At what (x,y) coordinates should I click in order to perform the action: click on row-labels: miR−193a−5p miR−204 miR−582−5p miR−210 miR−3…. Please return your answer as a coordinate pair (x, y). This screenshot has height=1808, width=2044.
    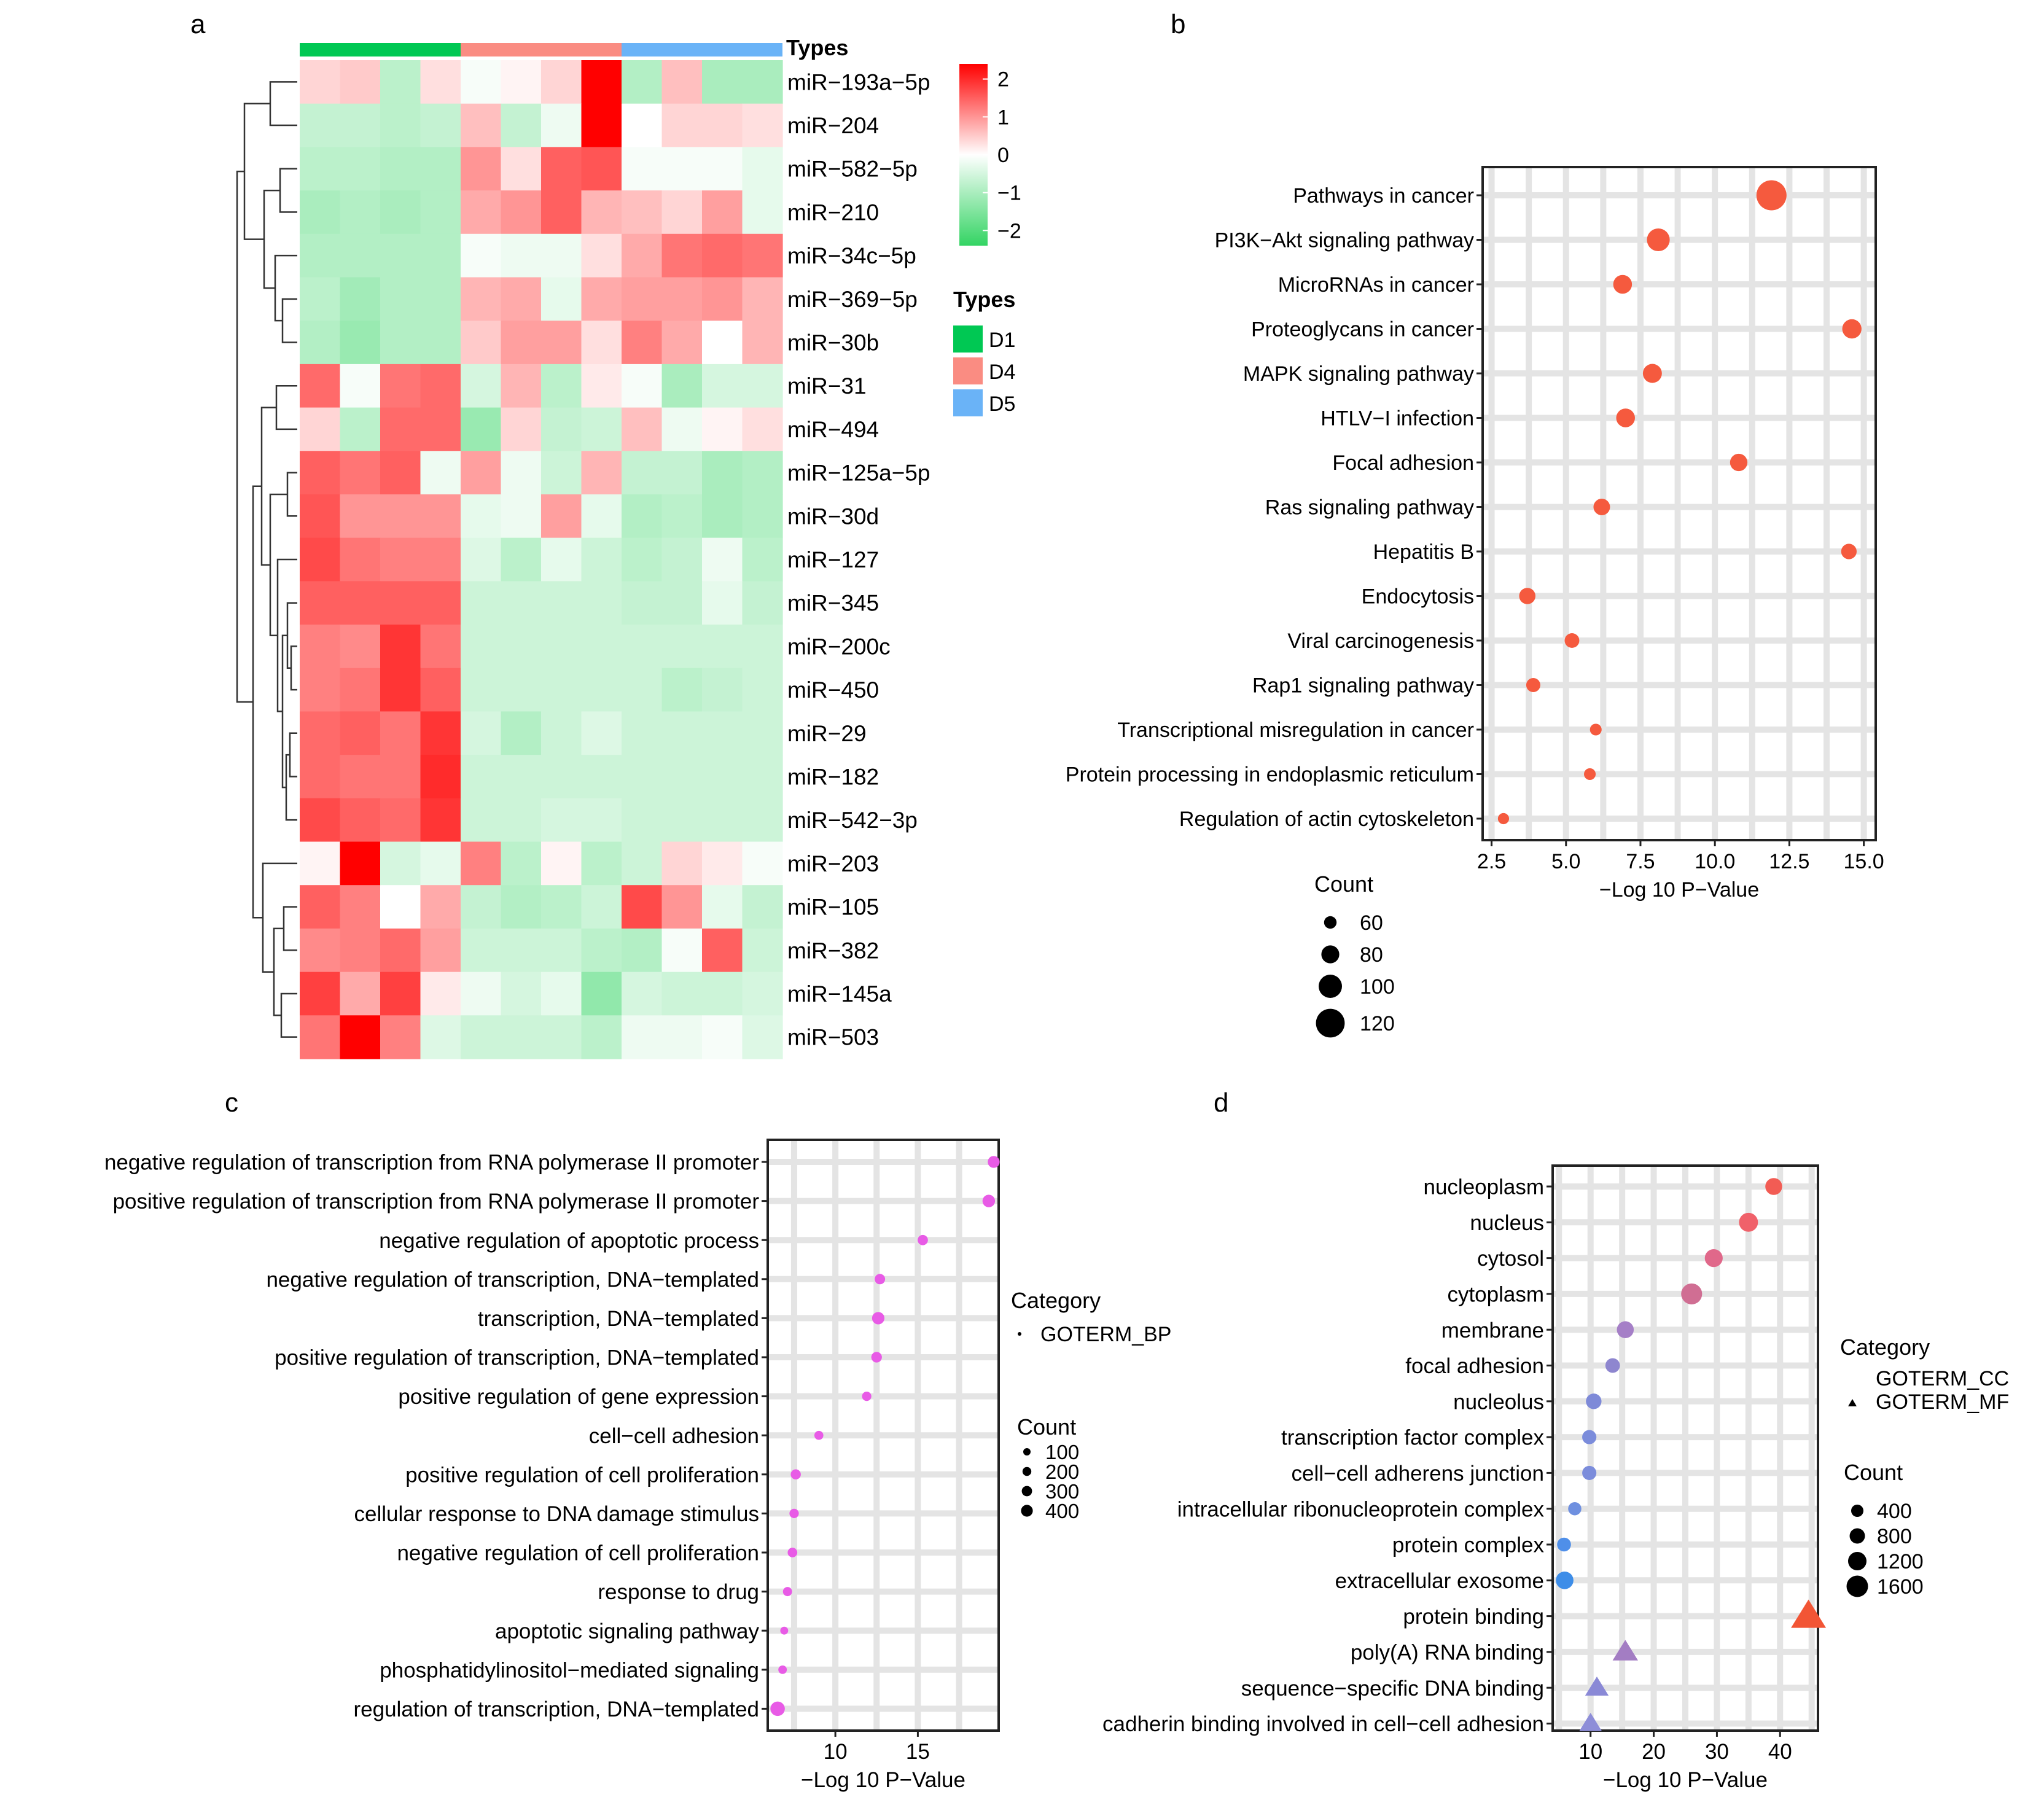
    Looking at the image, I should click on (858, 559).